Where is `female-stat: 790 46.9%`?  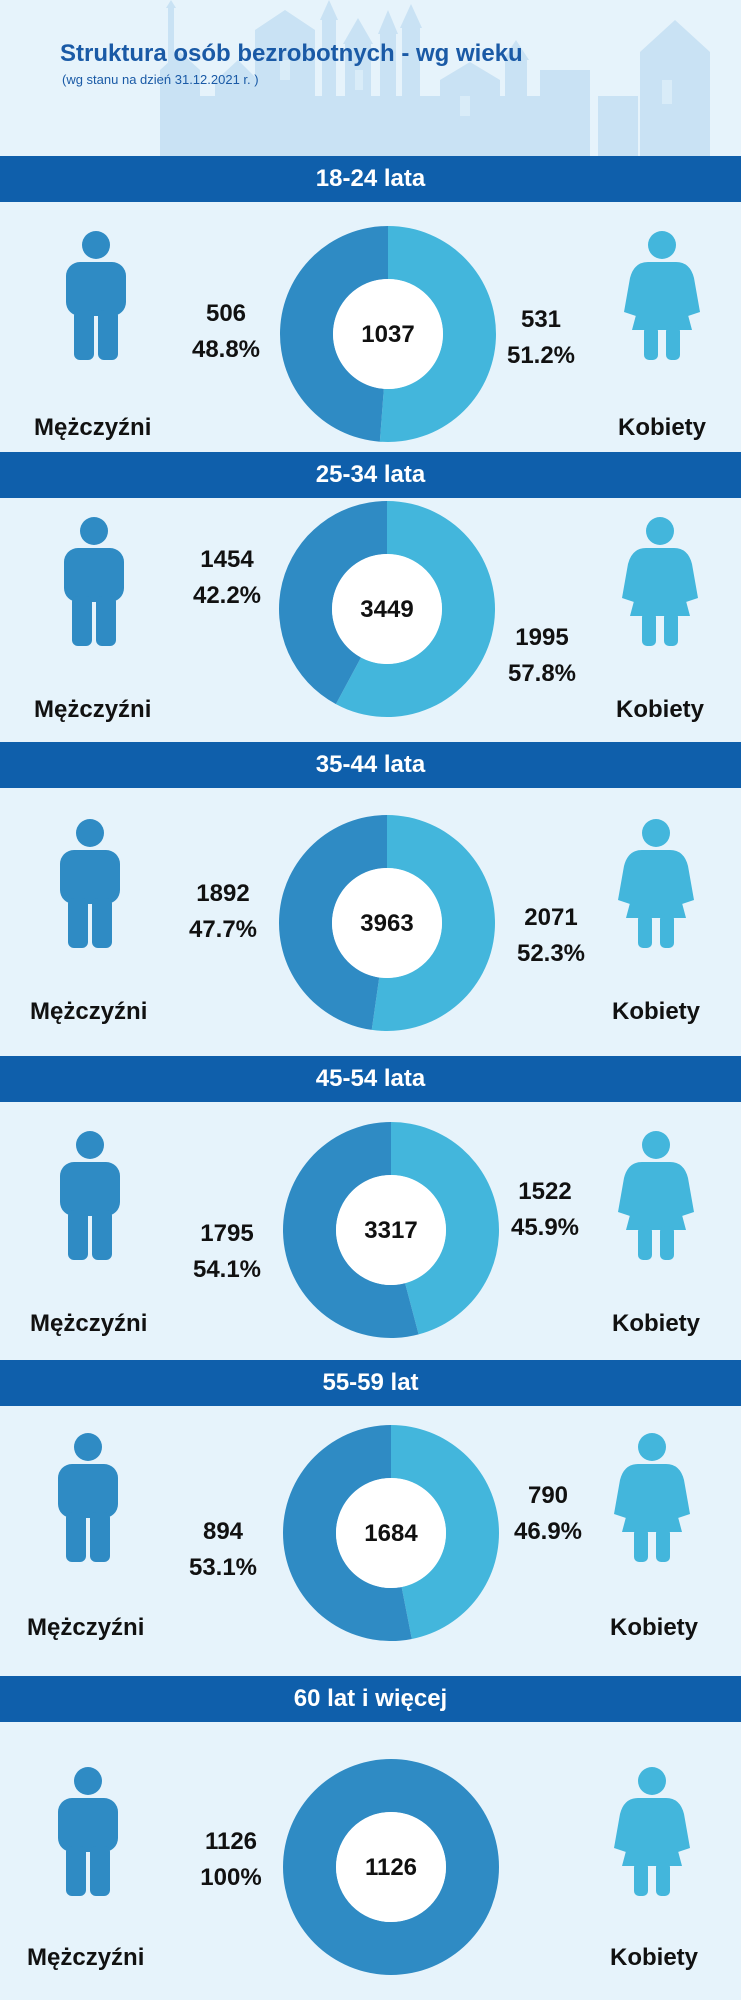 female-stat: 790 46.9% is located at coordinates (548, 1514).